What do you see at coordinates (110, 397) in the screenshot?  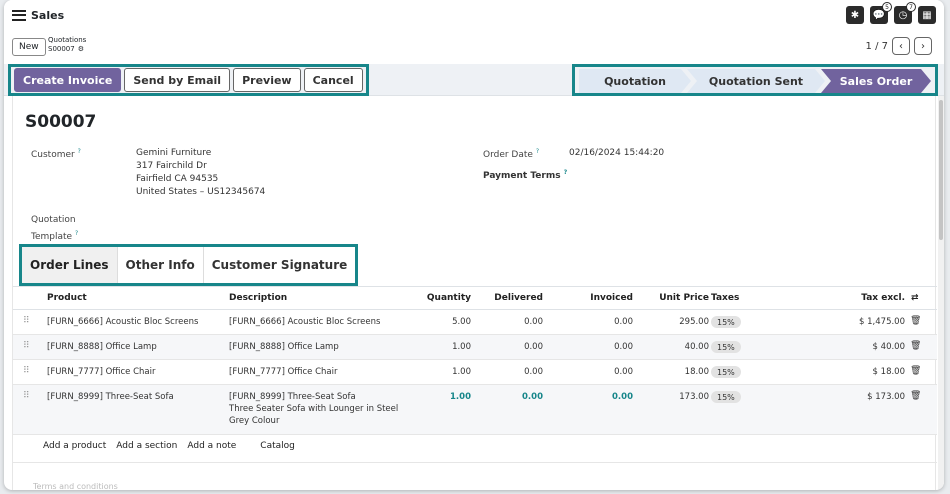 I see `cell-product: [FURN_8999] Three-Seat Sofa` at bounding box center [110, 397].